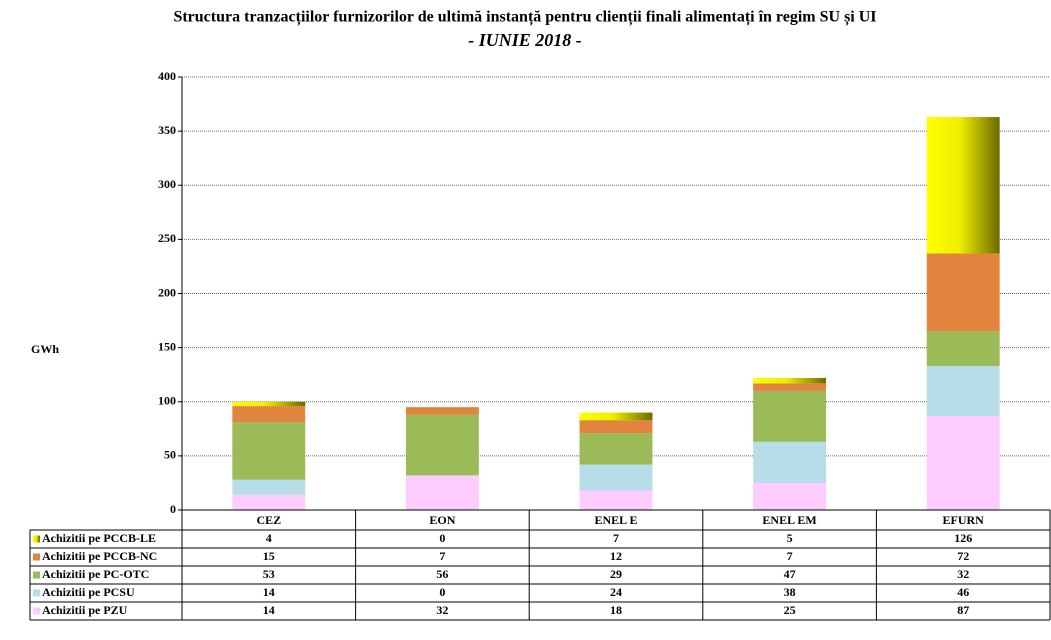 The height and width of the screenshot is (640, 1051). Describe the element at coordinates (790, 592) in the screenshot. I see `table-value: 38` at that location.